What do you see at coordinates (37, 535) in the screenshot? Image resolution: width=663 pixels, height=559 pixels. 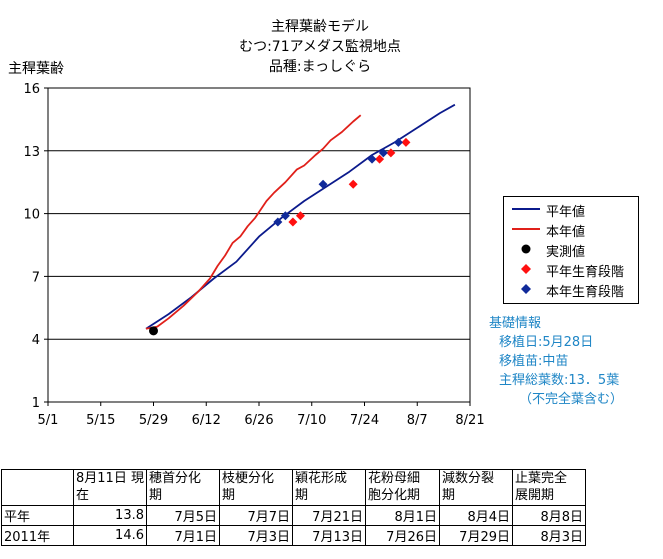 I see `table-row-label: 2011年` at bounding box center [37, 535].